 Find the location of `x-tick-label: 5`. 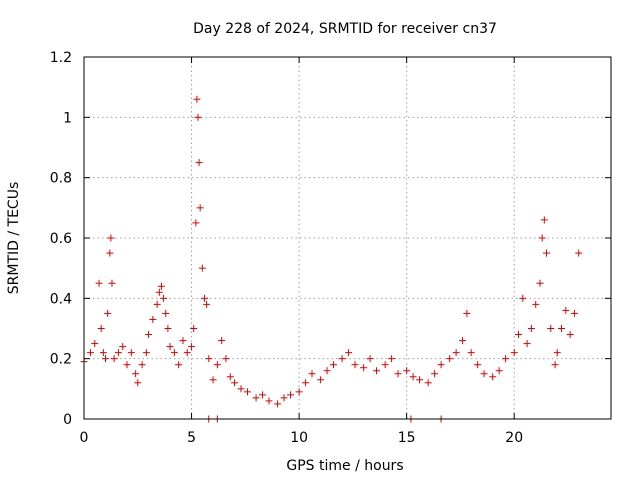

x-tick-label: 5 is located at coordinates (191, 438).